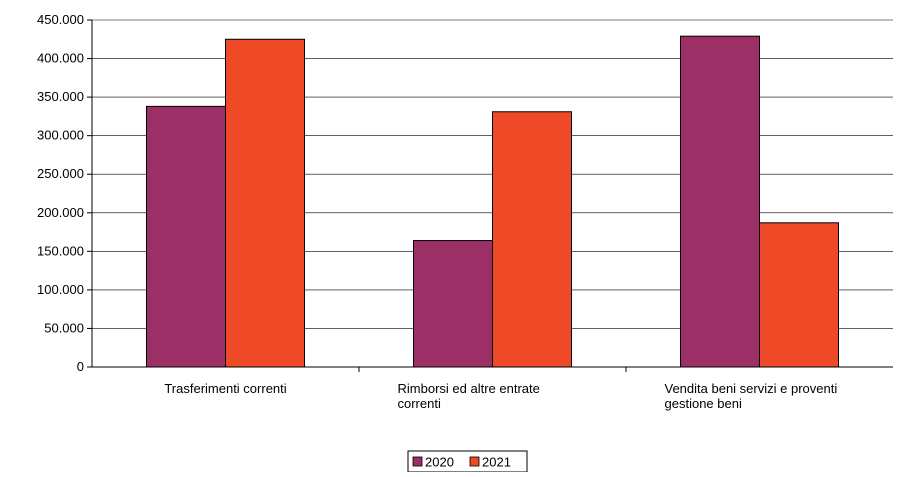 This screenshot has height=477, width=907. Describe the element at coordinates (80, 366) in the screenshot. I see `y-tick-label: 0` at that location.